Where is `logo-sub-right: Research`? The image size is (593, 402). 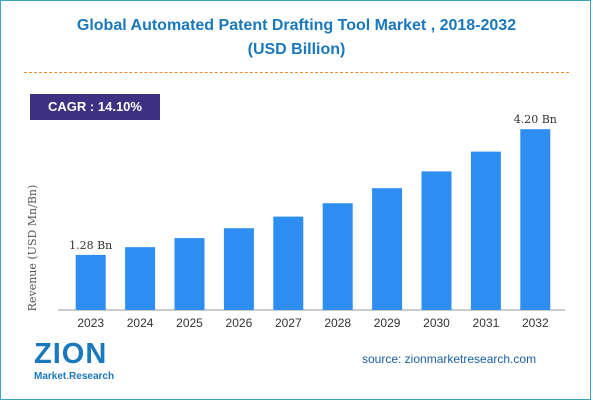
logo-sub-right: Research is located at coordinates (92, 376).